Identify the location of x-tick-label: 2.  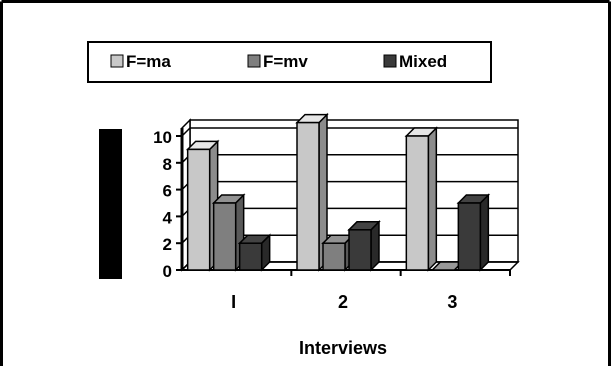
(343, 302).